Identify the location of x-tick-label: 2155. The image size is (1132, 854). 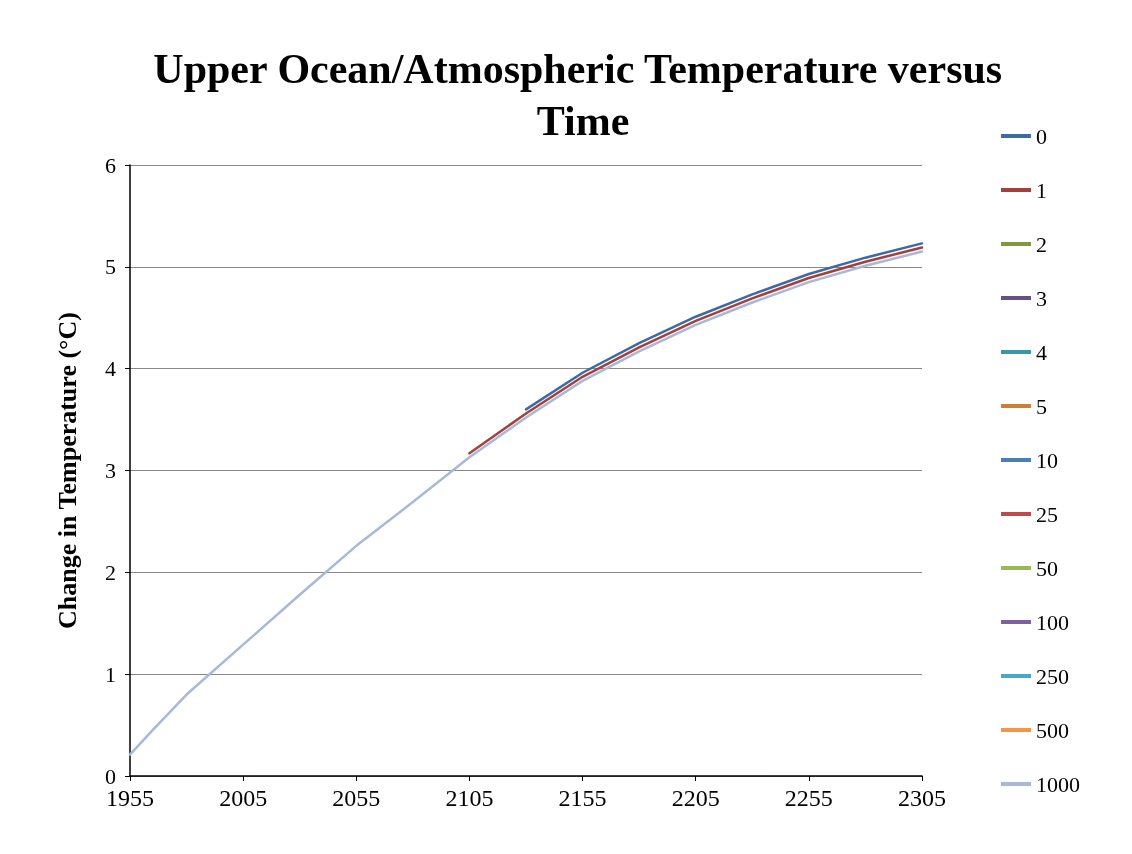
(582, 798).